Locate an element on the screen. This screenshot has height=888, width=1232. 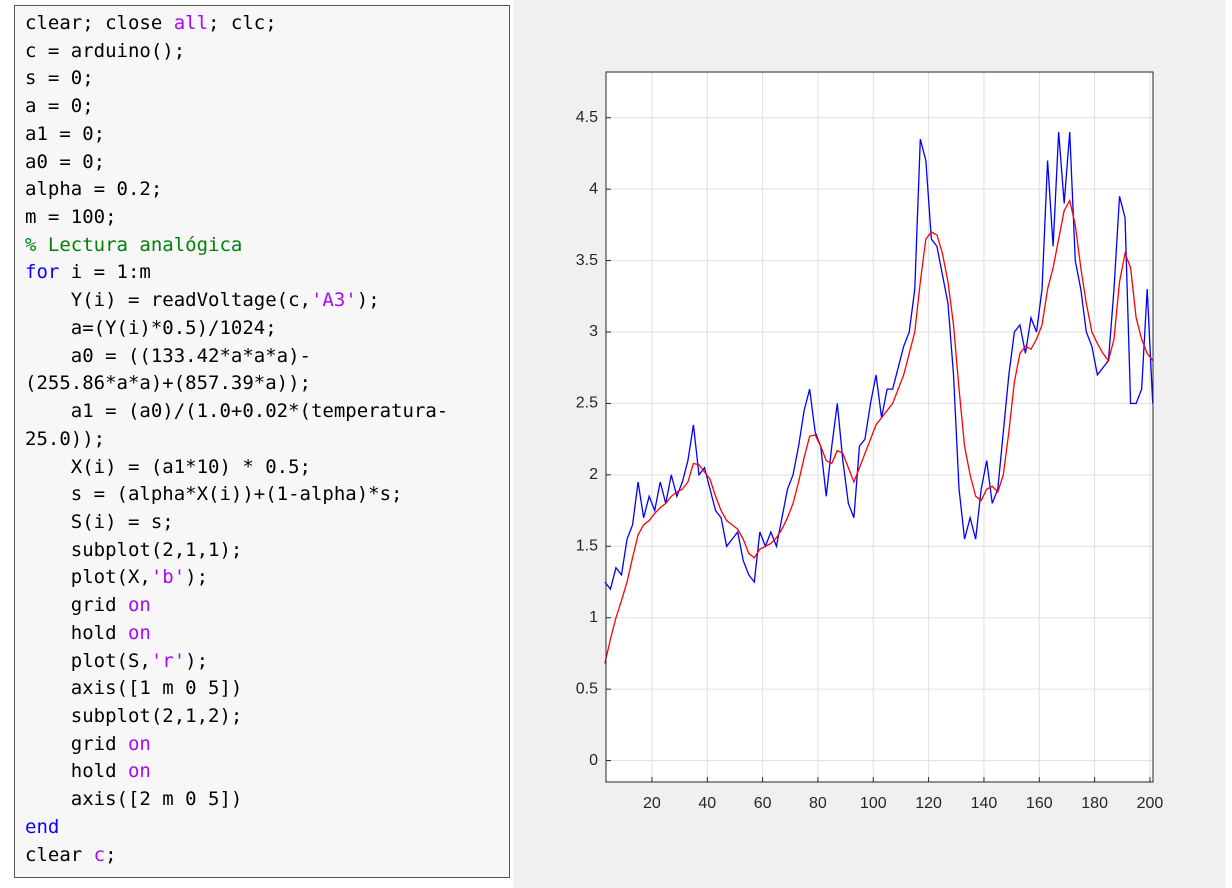
y-tick-label: 3.5 is located at coordinates (587, 260).